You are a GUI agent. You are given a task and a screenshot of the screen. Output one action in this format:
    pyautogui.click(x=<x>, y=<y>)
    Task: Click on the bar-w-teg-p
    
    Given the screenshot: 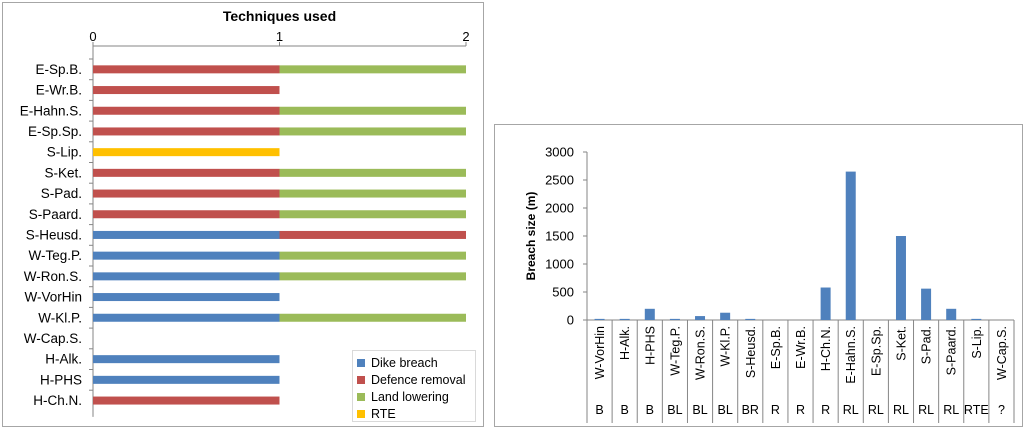 What is the action you would take?
    pyautogui.click(x=674, y=319)
    